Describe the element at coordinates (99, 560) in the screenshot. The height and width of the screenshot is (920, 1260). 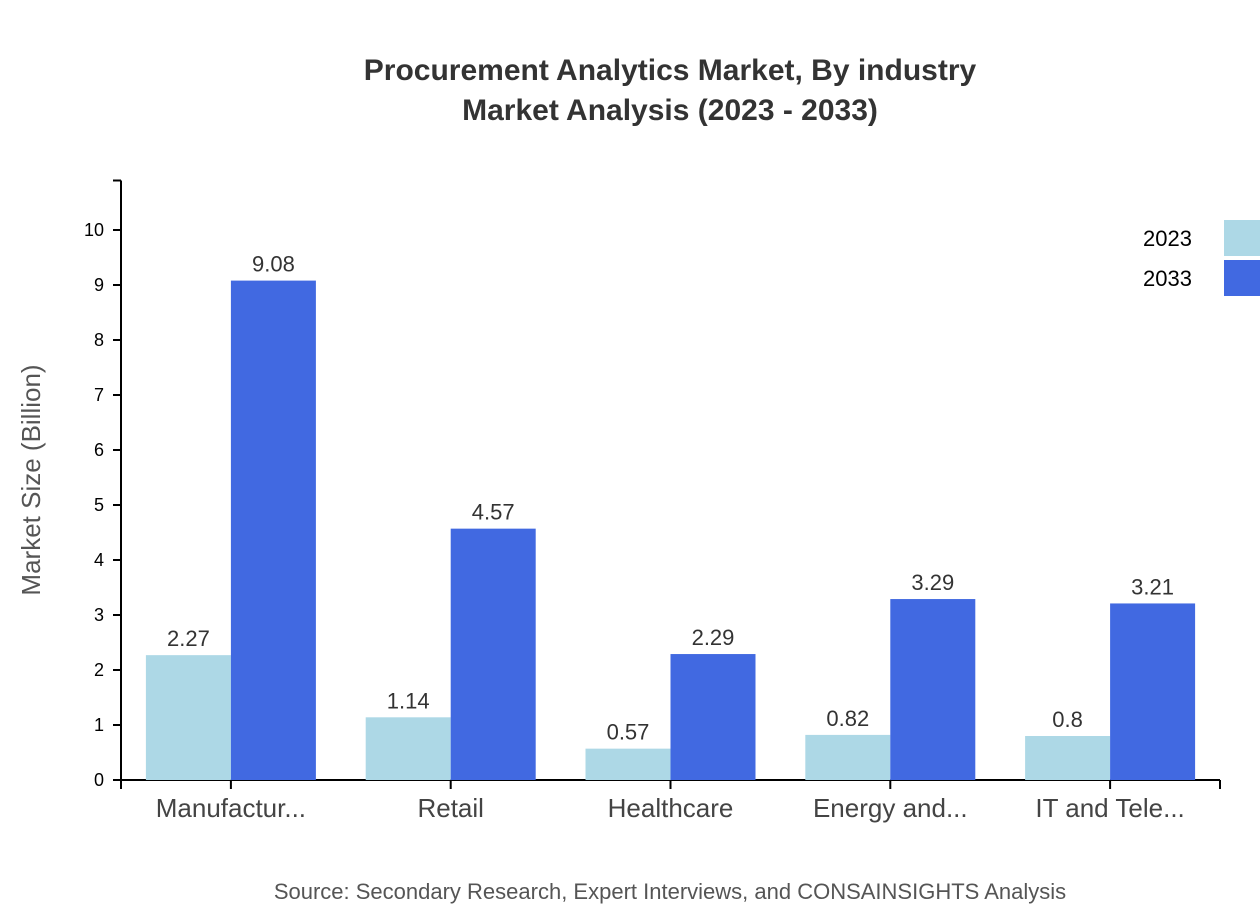
I see `y-tick-label: 4` at that location.